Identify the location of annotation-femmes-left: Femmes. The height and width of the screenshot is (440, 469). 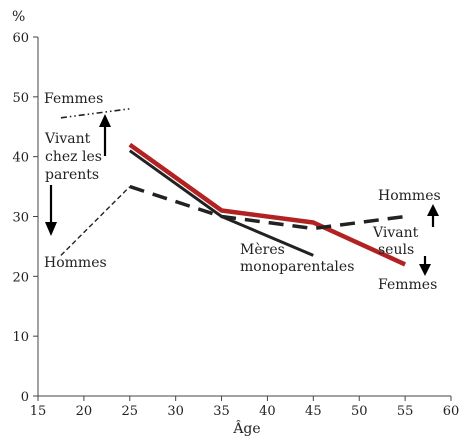
(73, 99).